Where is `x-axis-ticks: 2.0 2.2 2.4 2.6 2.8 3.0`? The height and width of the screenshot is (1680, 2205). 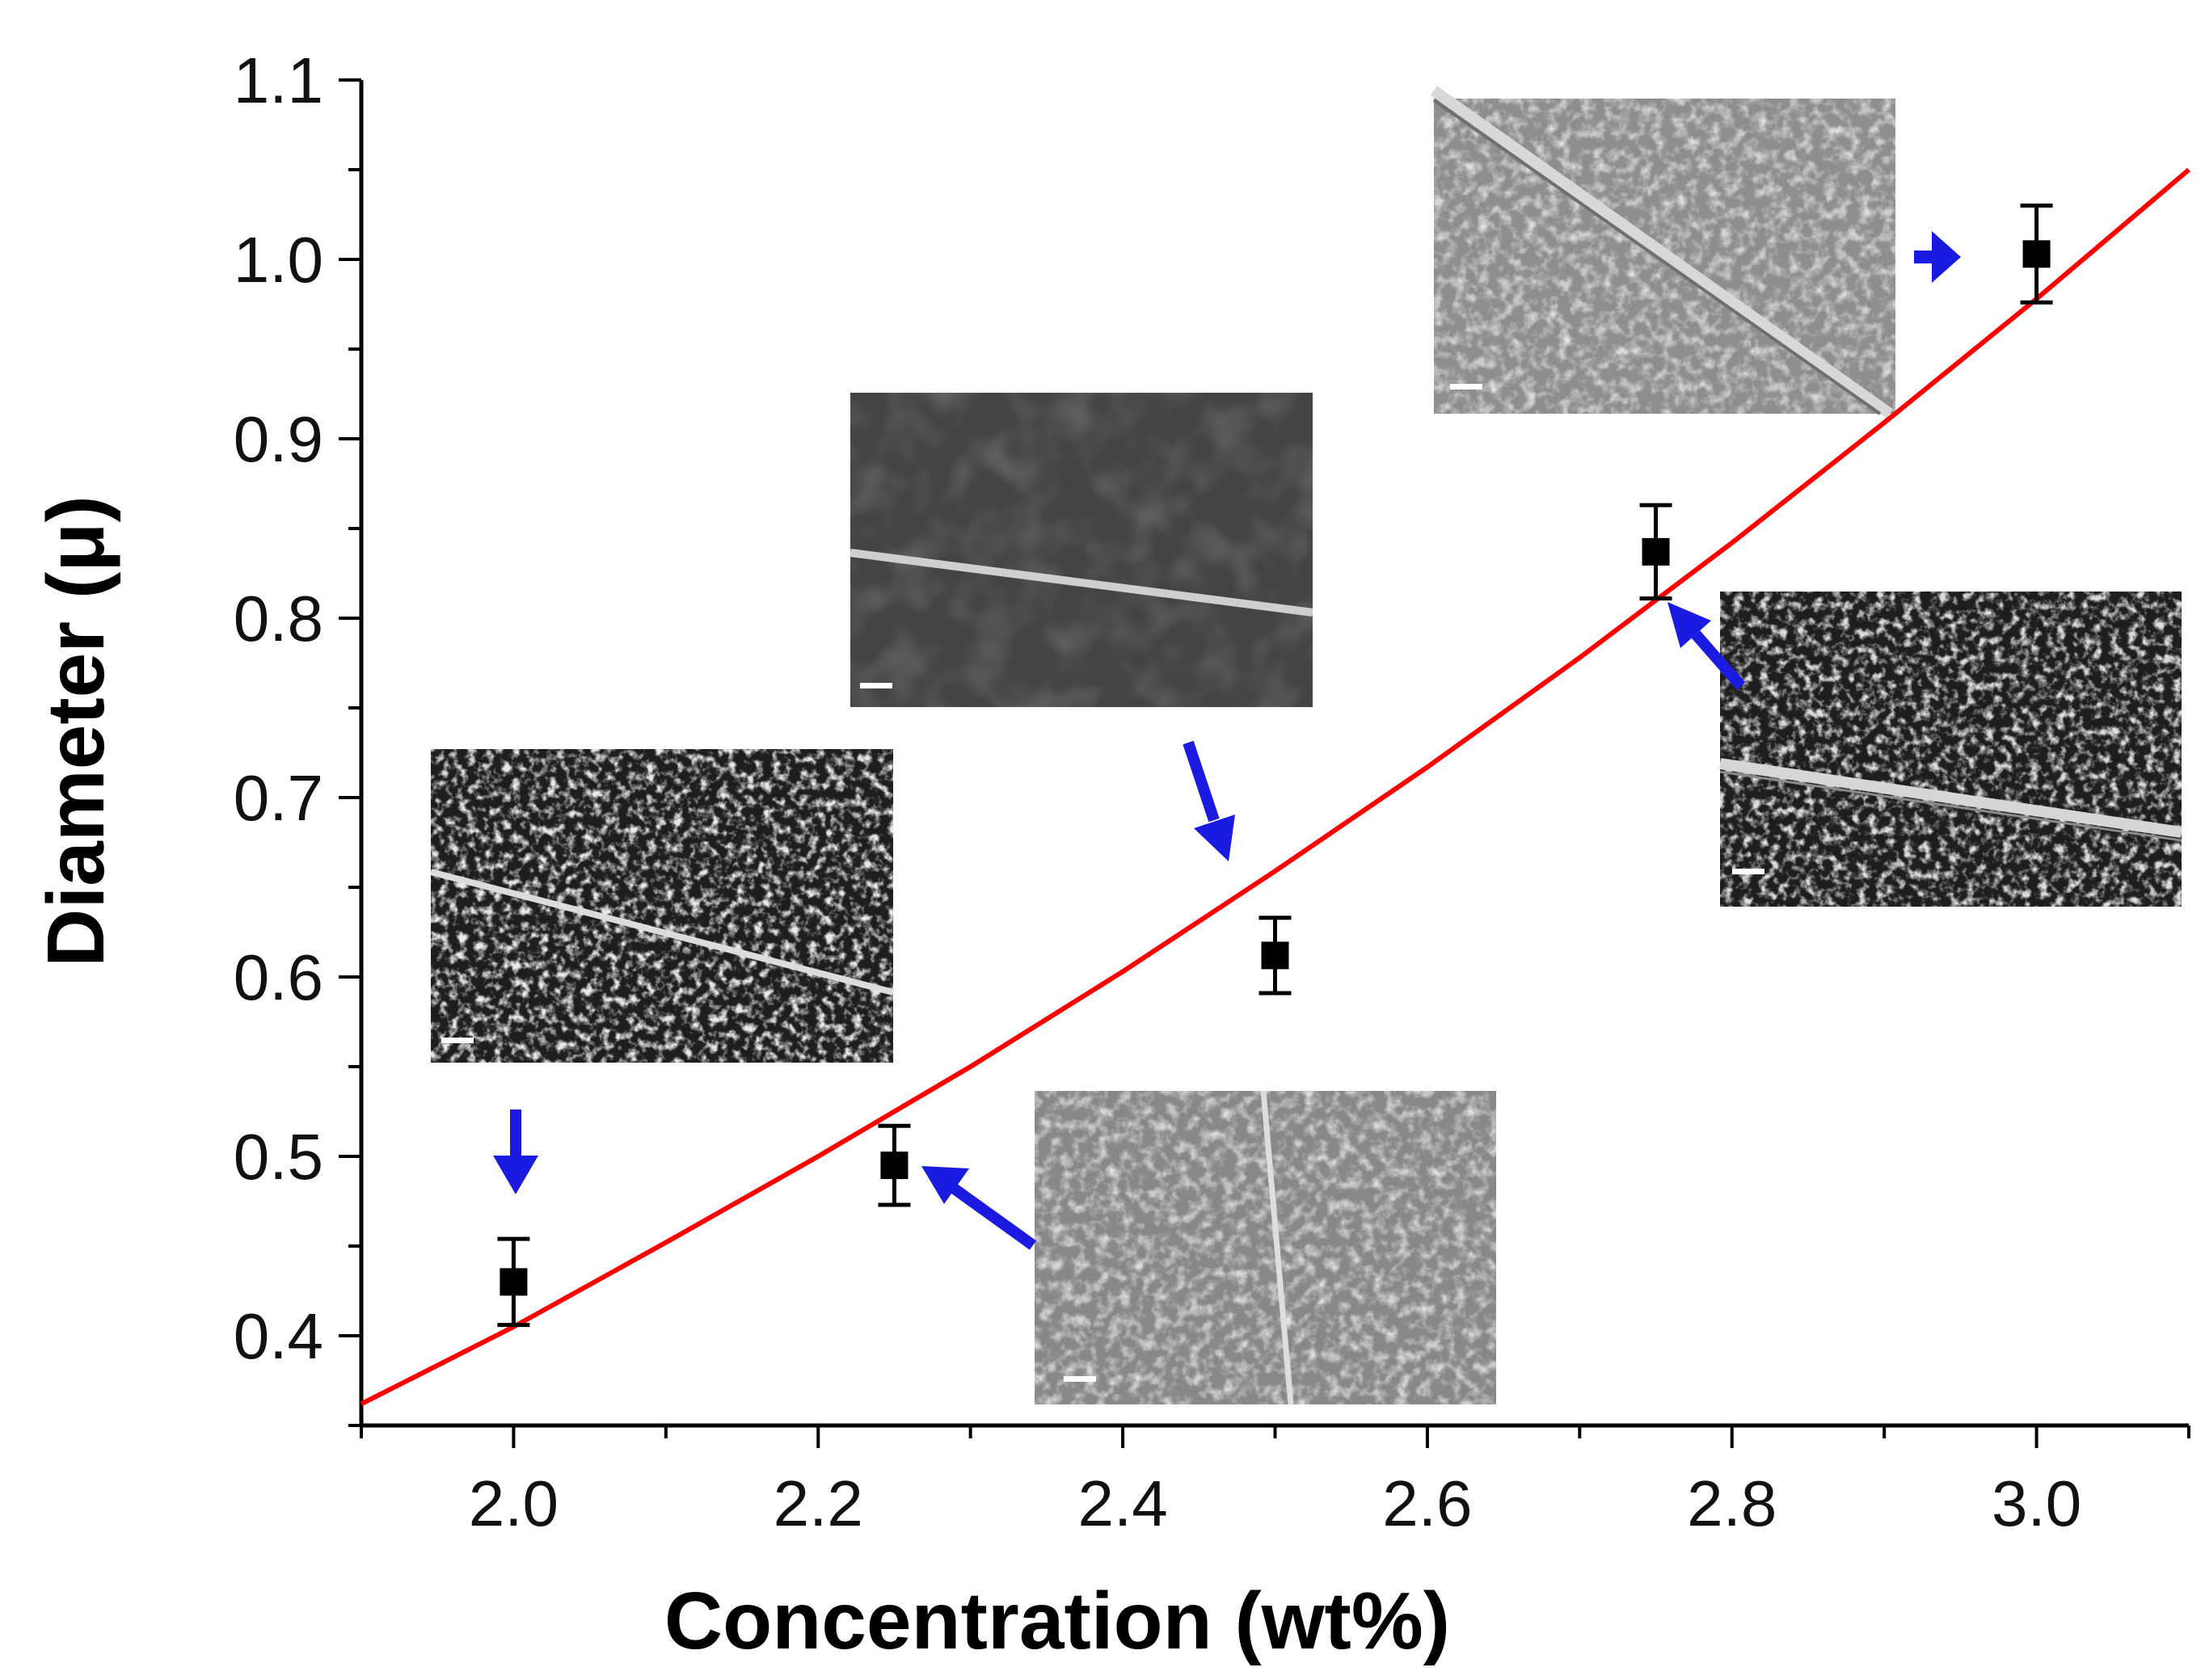 x-axis-ticks: 2.0 2.2 2.4 2.6 2.8 3.0 is located at coordinates (1275, 1482).